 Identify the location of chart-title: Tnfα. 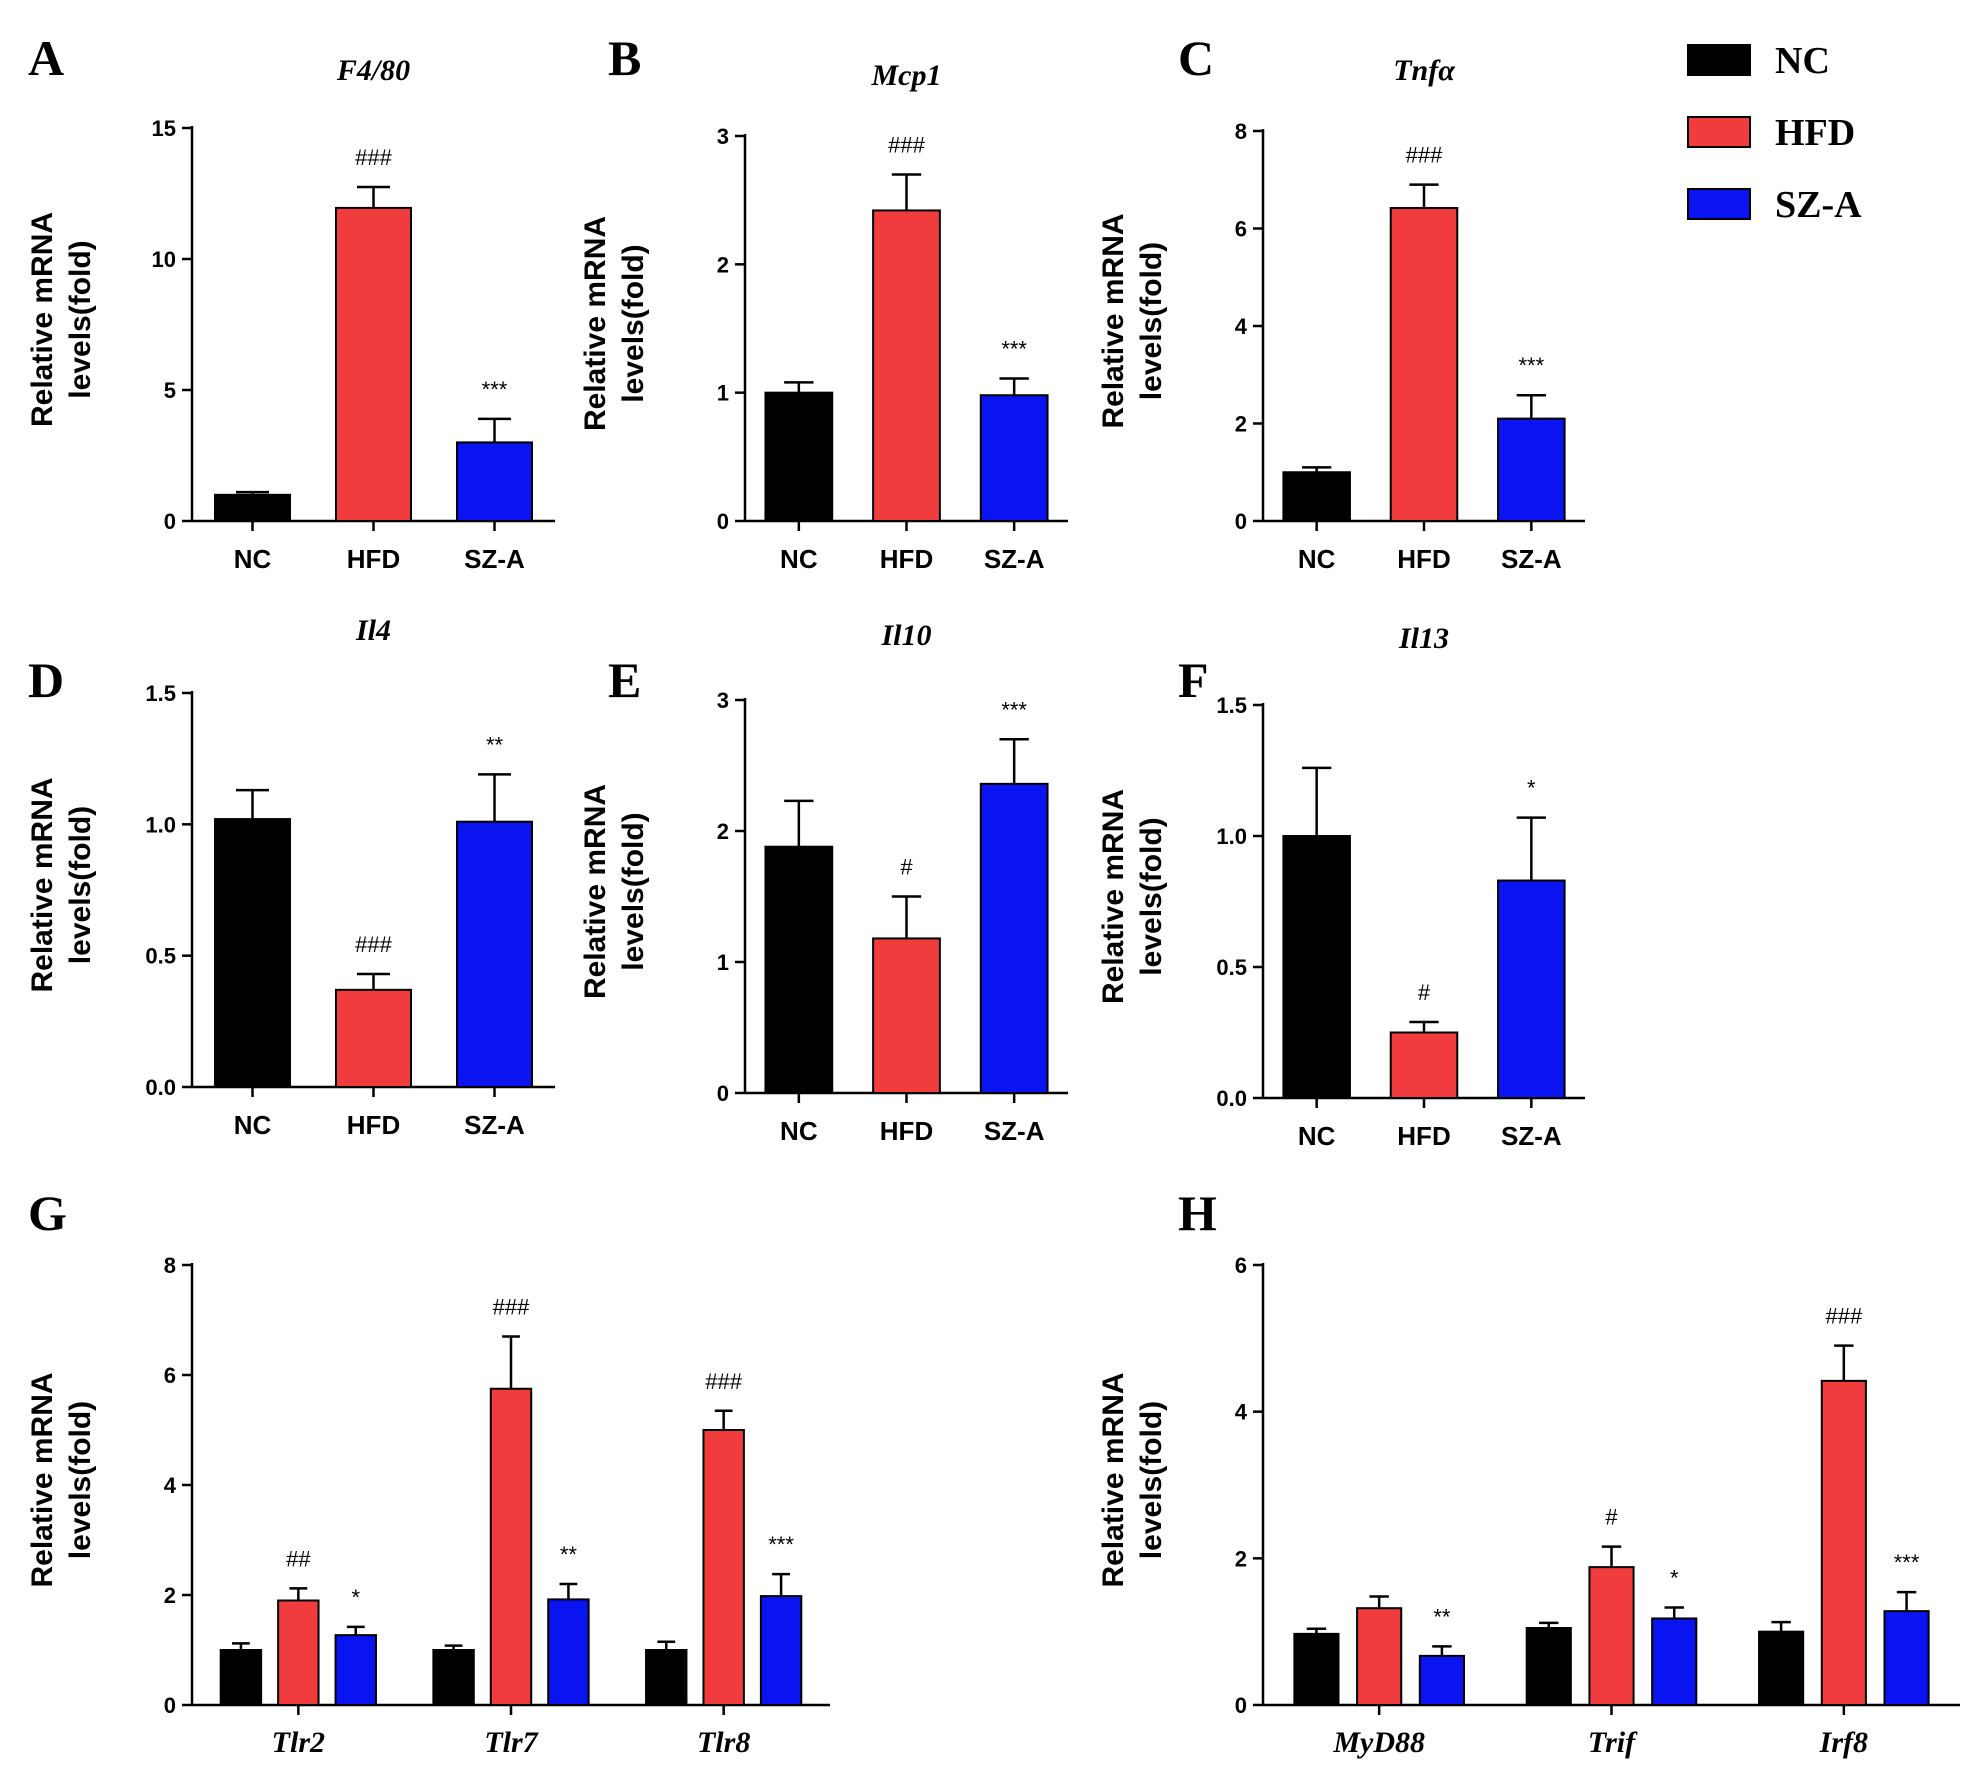
(1424, 70).